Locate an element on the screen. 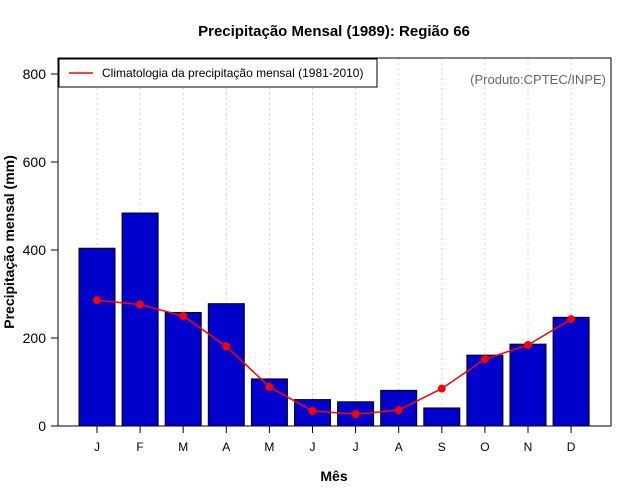  x-tick-label-4: A is located at coordinates (226, 447).